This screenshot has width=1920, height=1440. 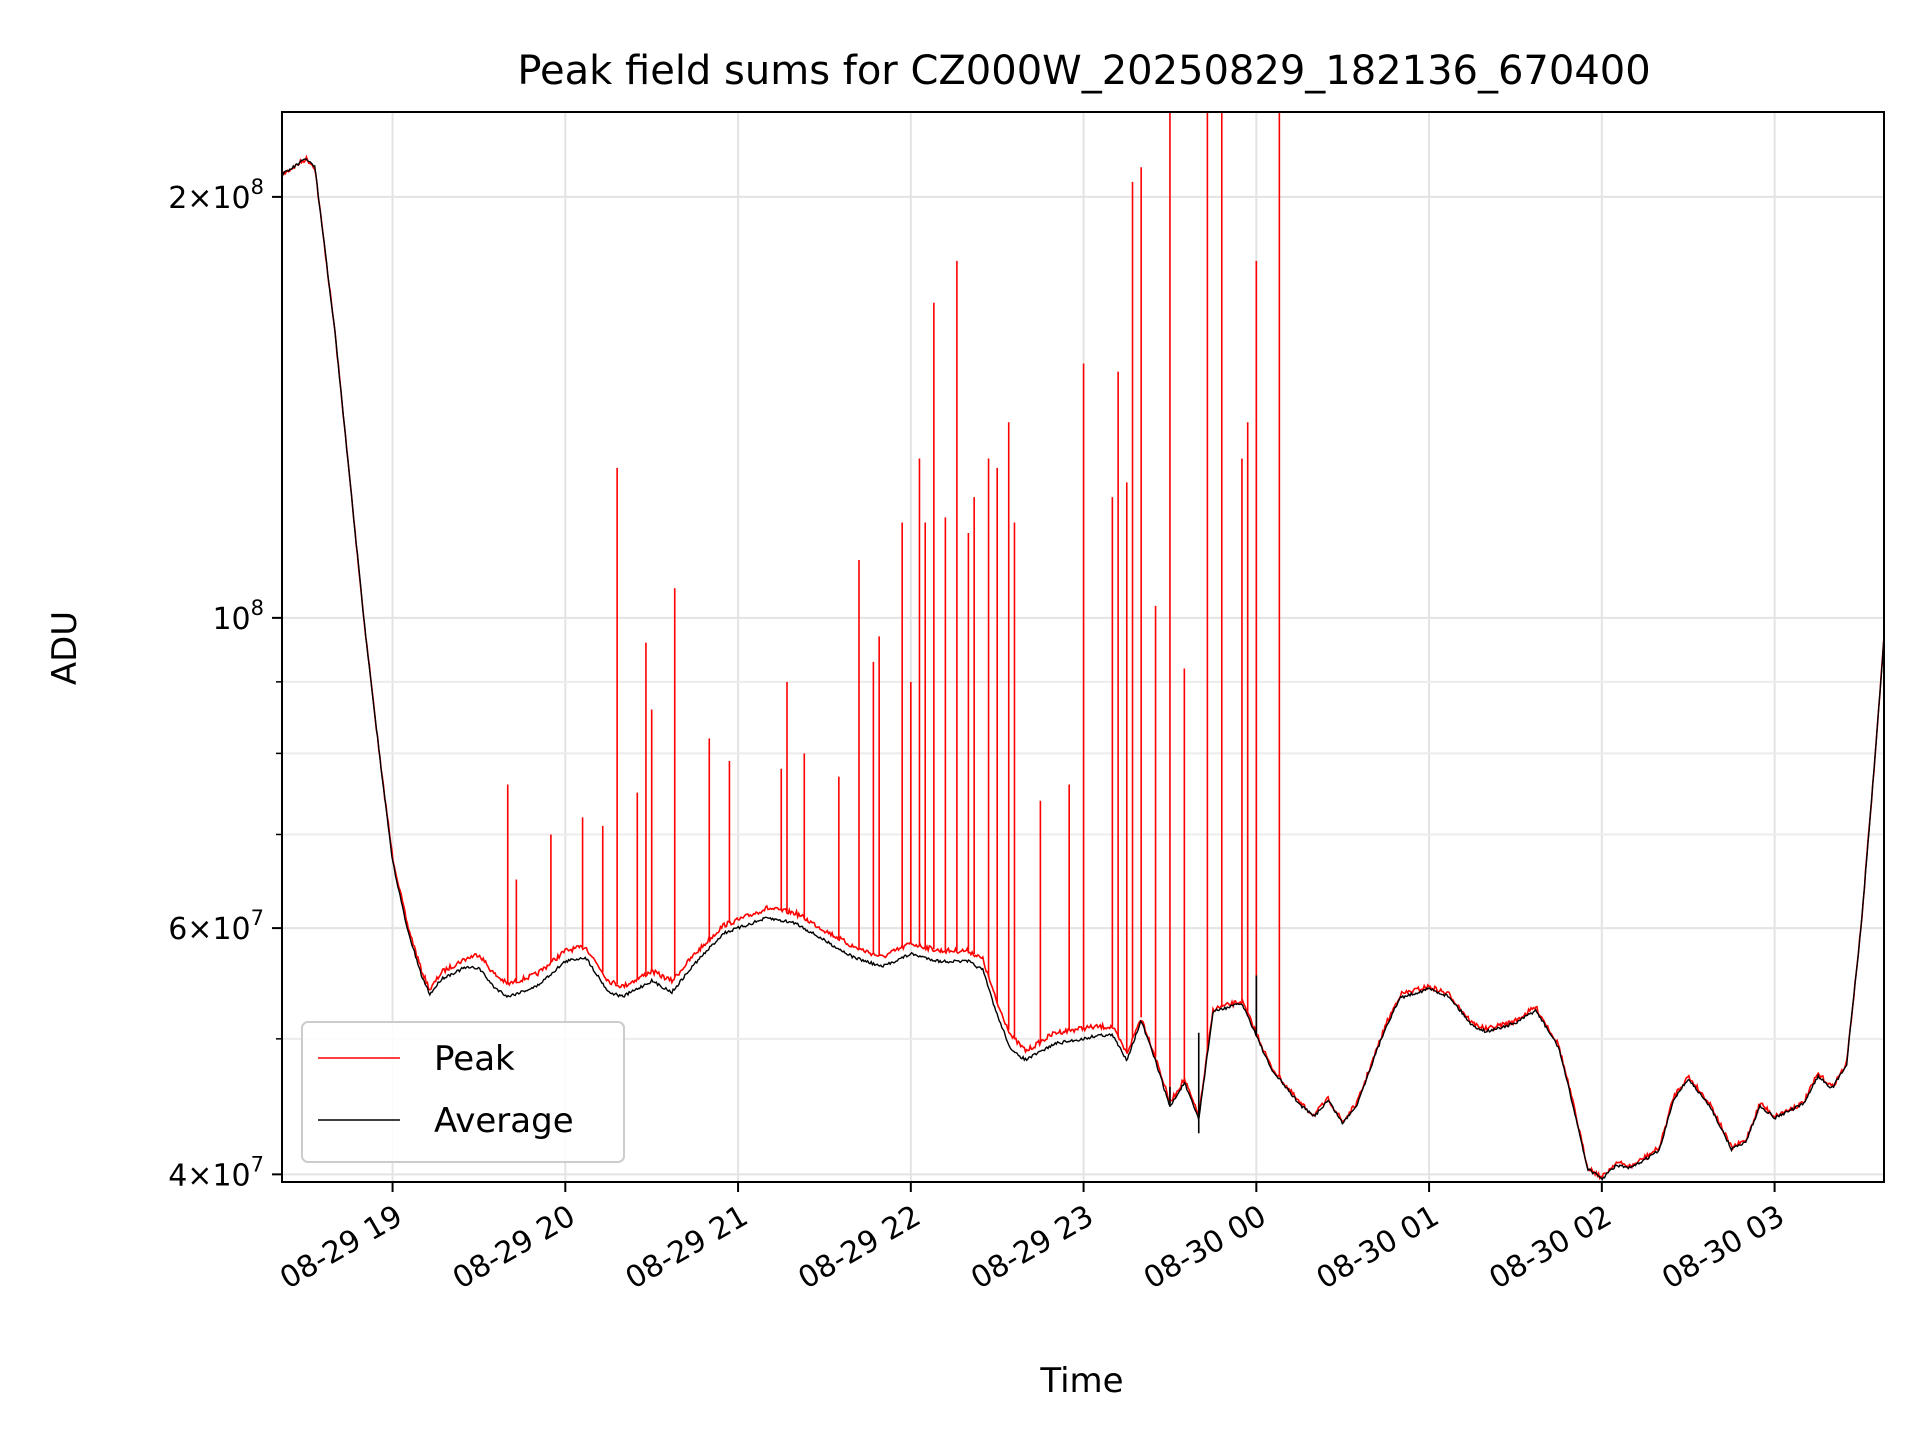 I want to click on y-tick-label: 4×107, so click(x=216, y=1172).